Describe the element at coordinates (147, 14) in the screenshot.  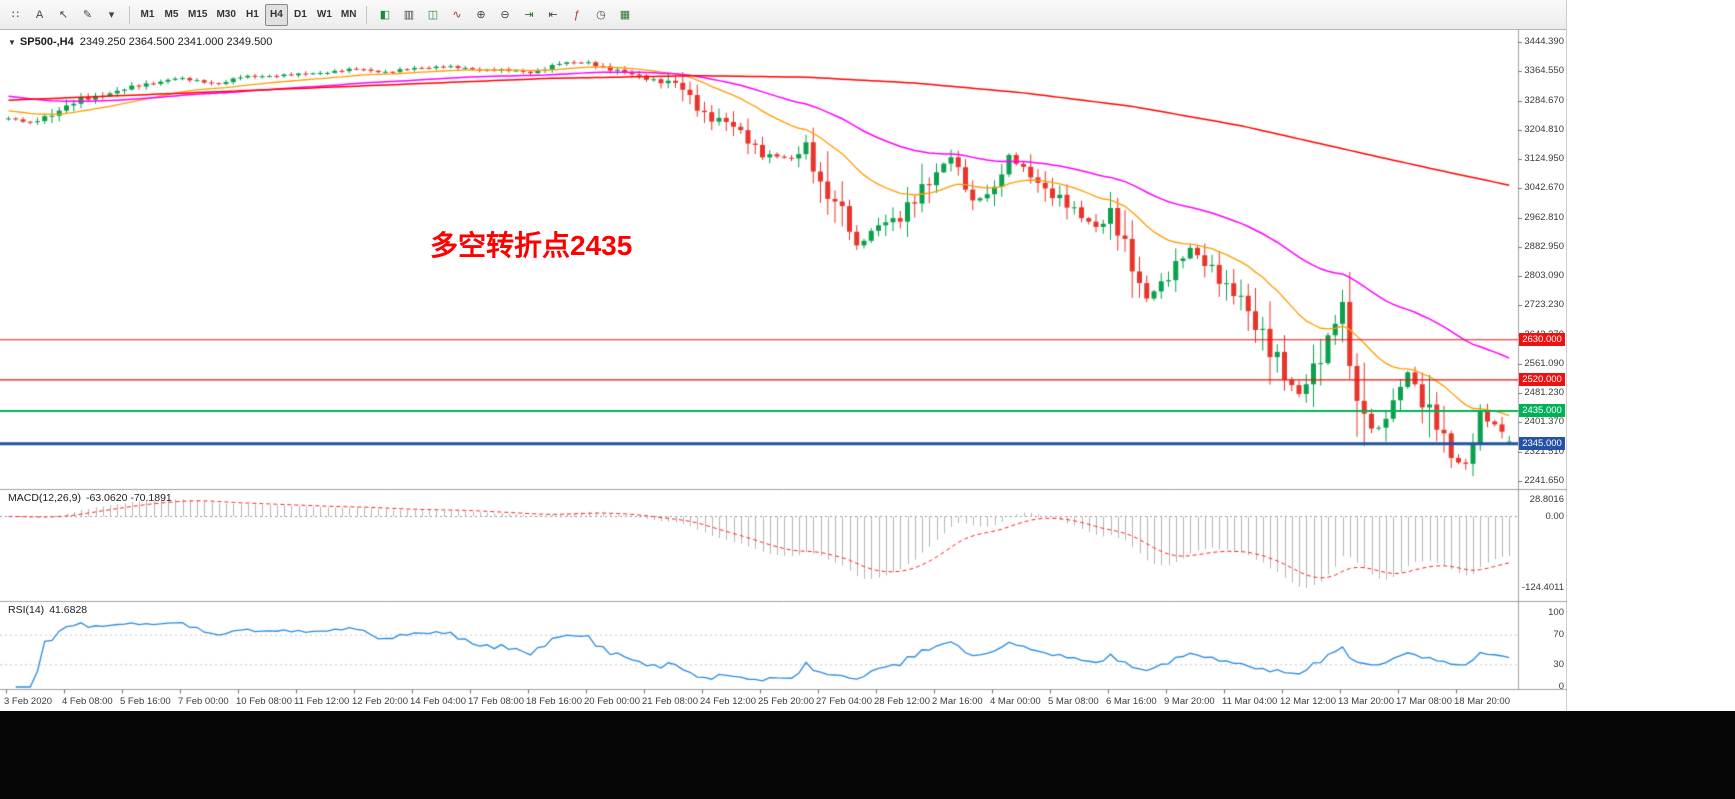
I see `timeframe-M1: M1` at that location.